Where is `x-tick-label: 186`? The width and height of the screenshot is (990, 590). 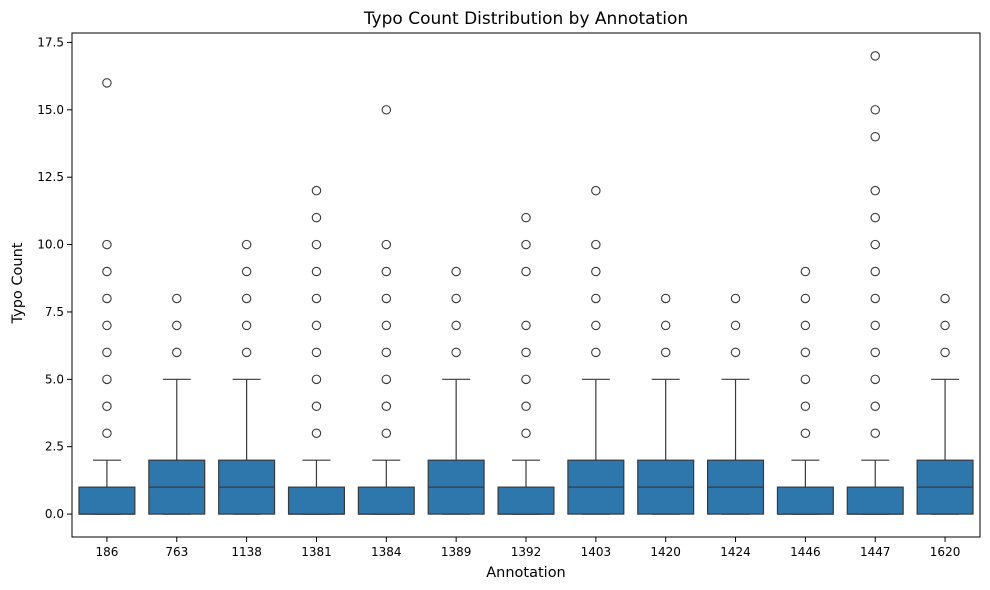 x-tick-label: 186 is located at coordinates (106, 552).